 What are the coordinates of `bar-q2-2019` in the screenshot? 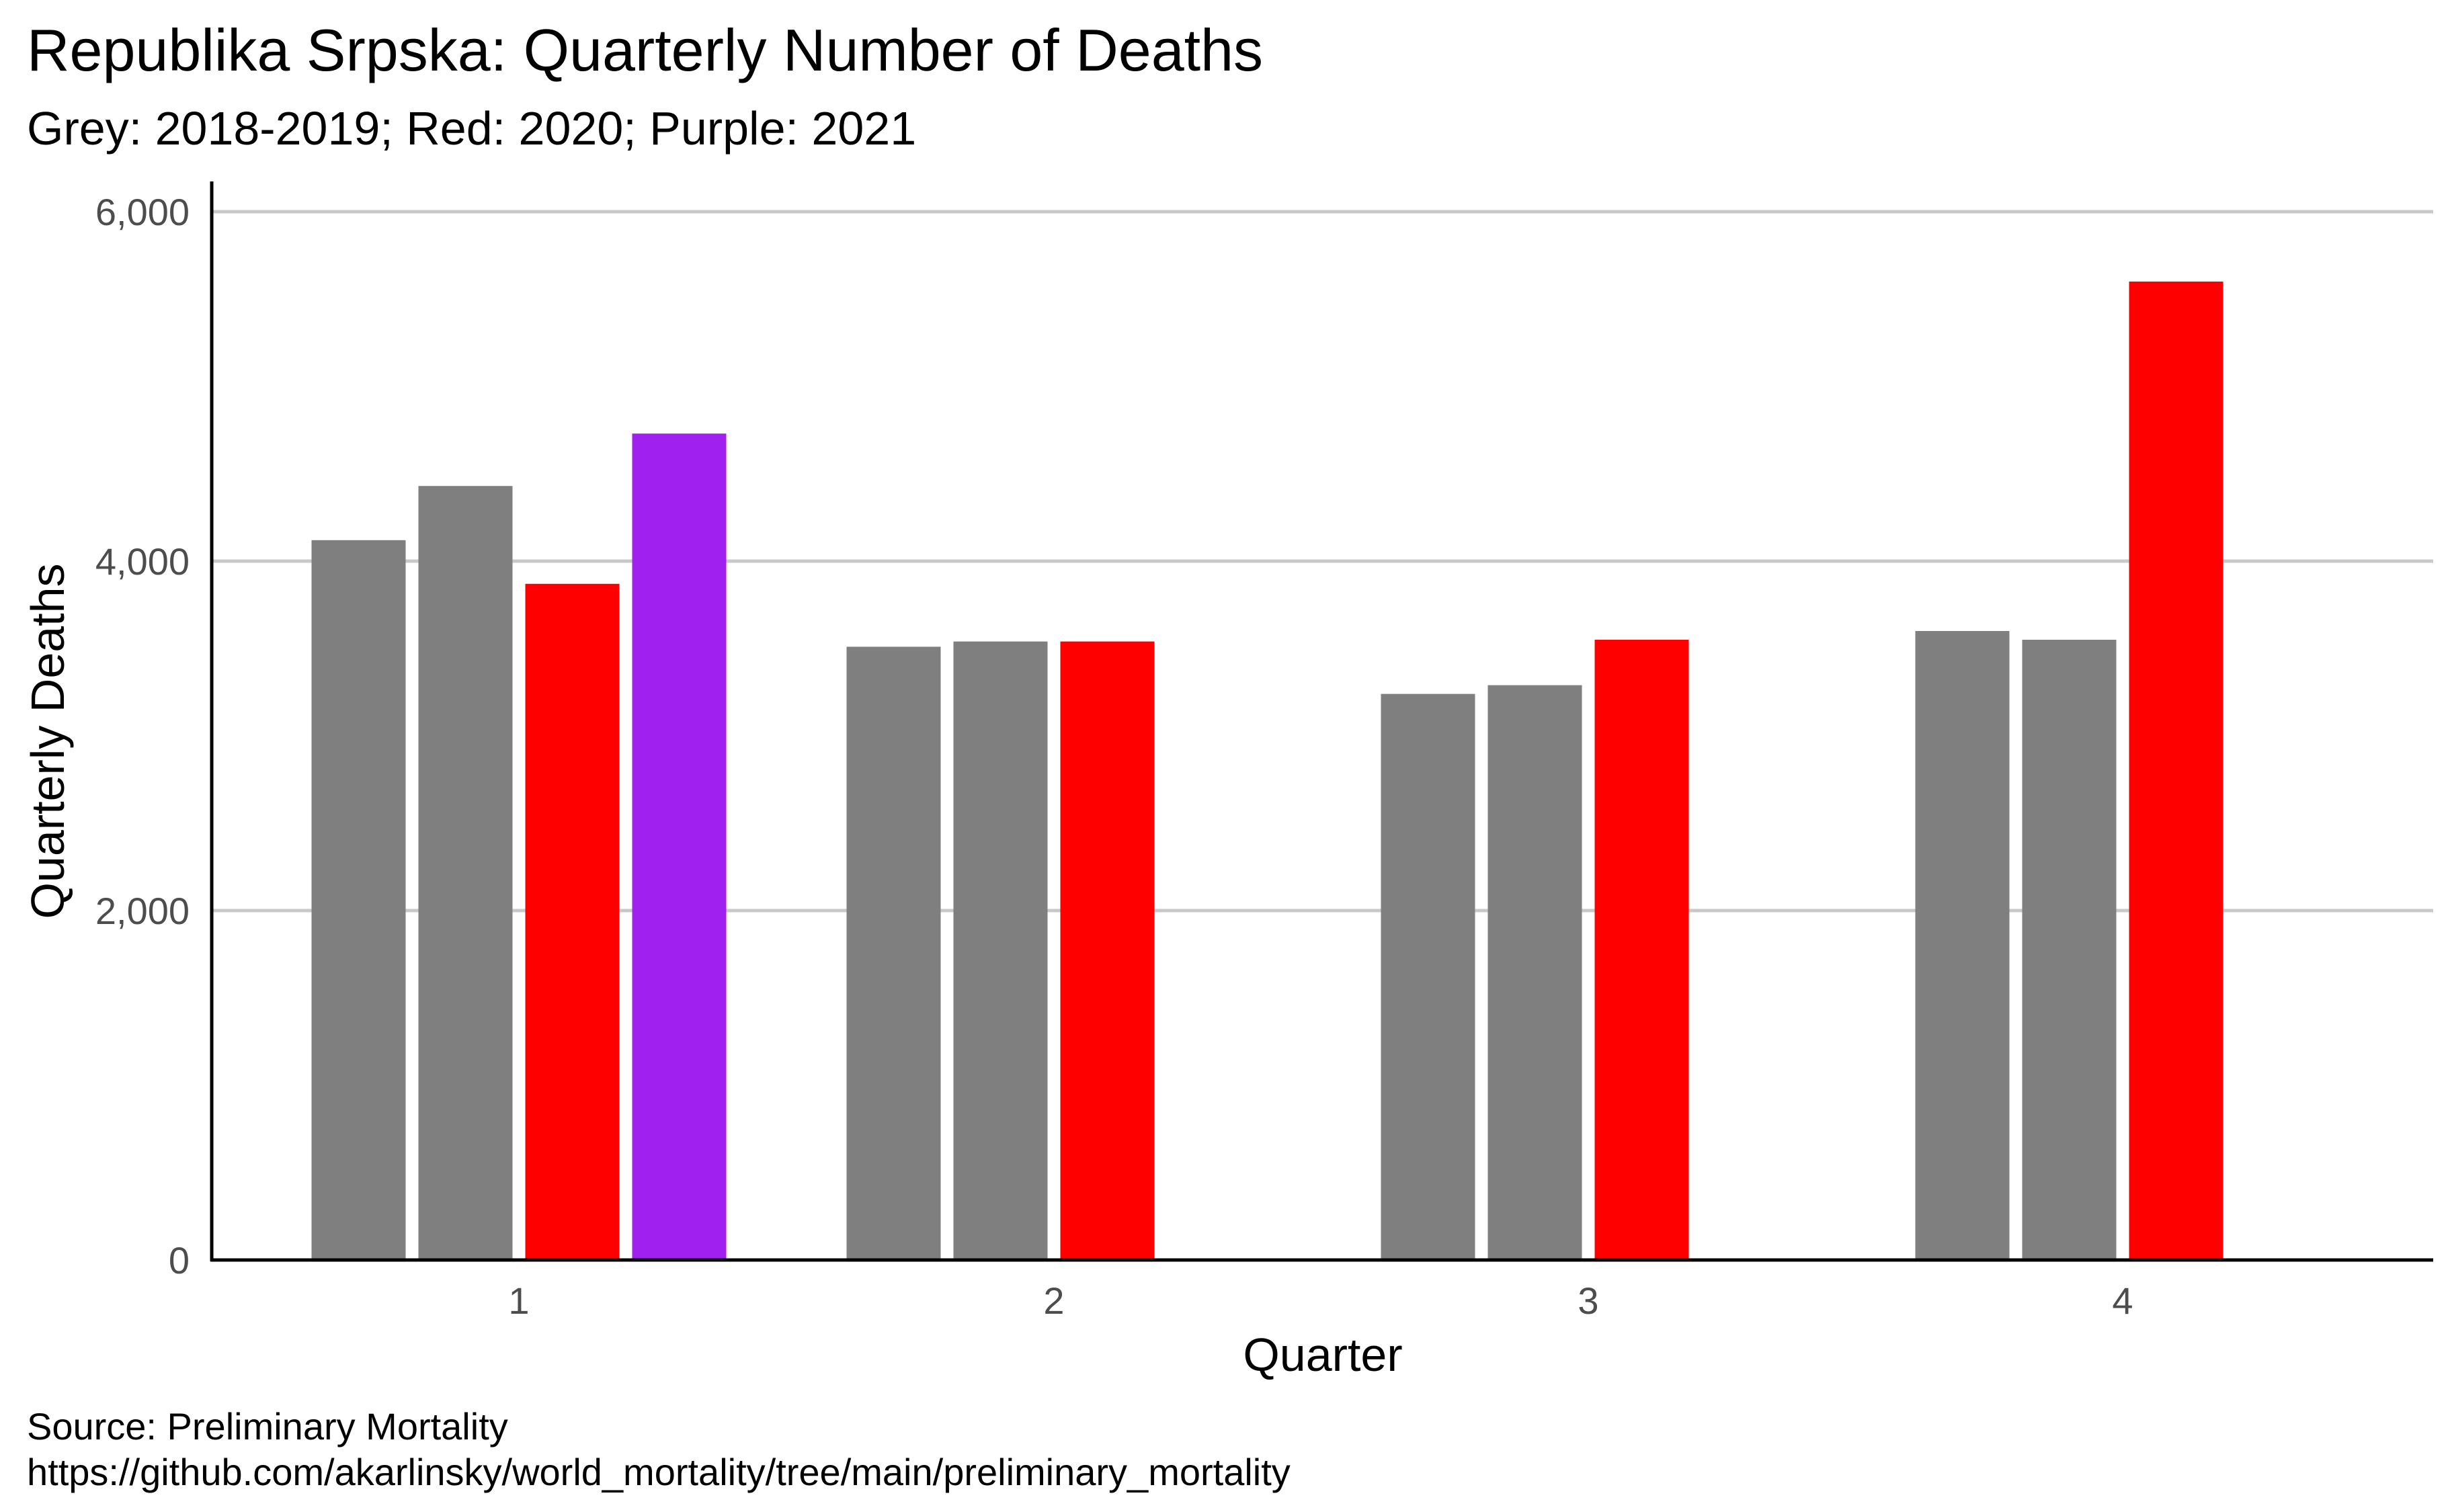 It's located at (1001, 951).